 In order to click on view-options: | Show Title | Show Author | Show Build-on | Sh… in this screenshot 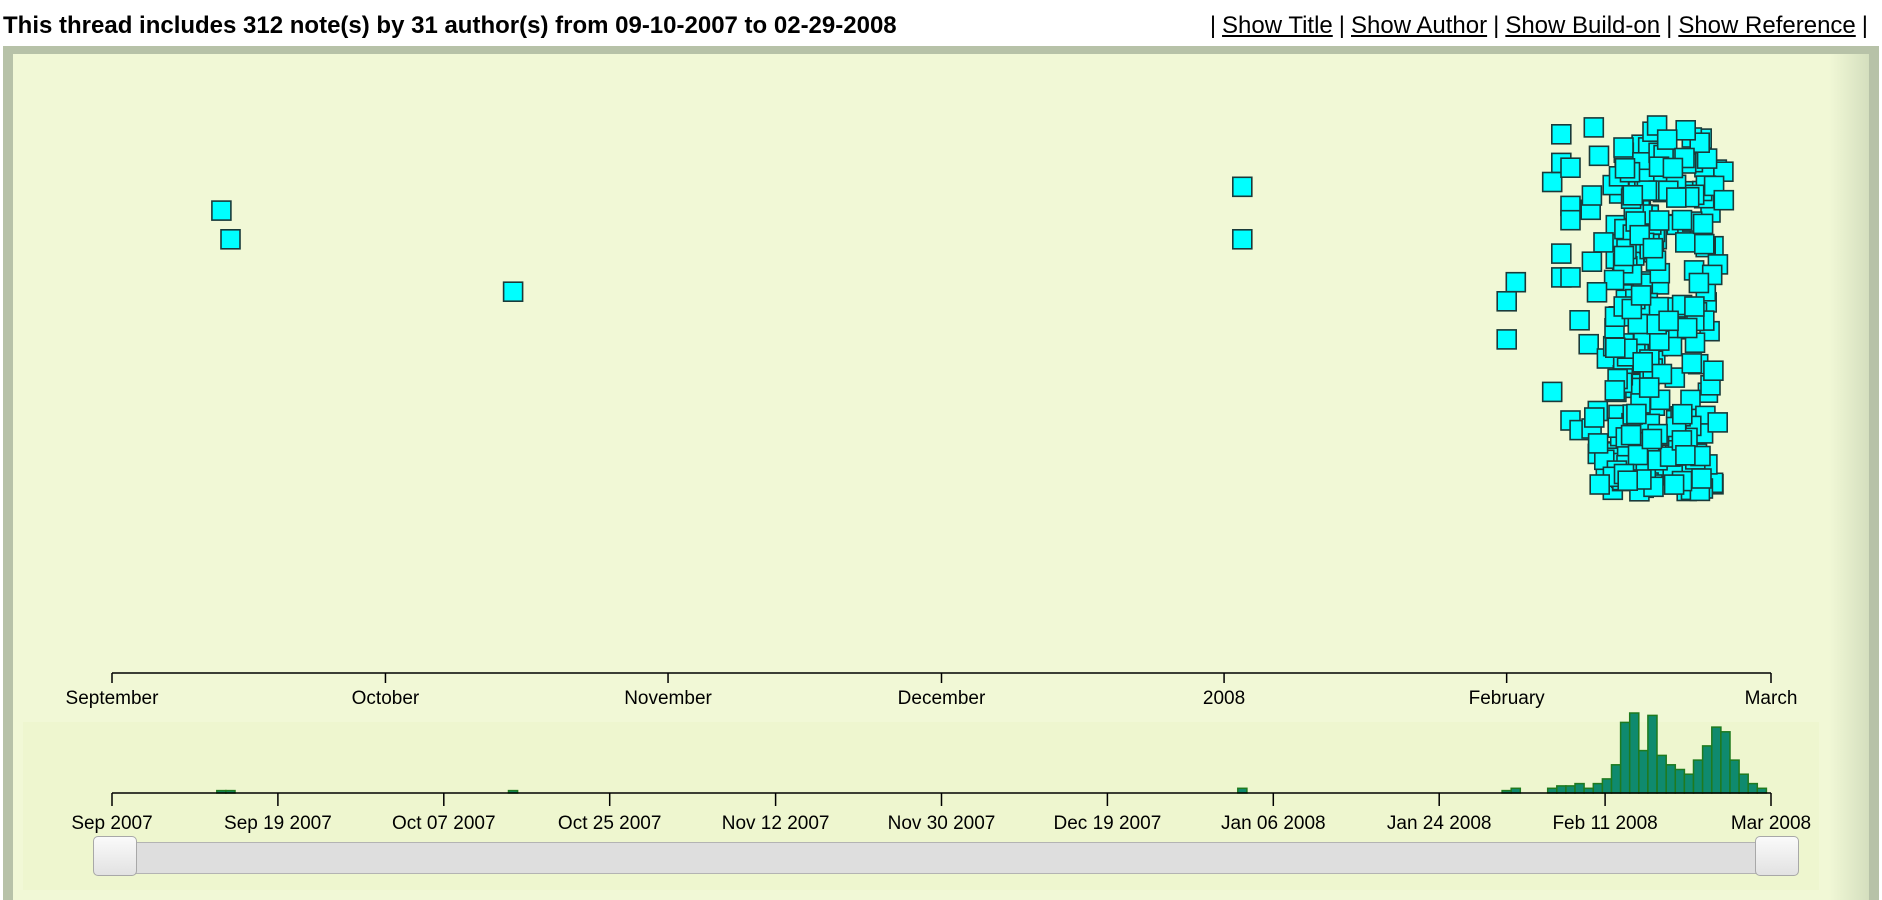, I will do `click(1539, 26)`.